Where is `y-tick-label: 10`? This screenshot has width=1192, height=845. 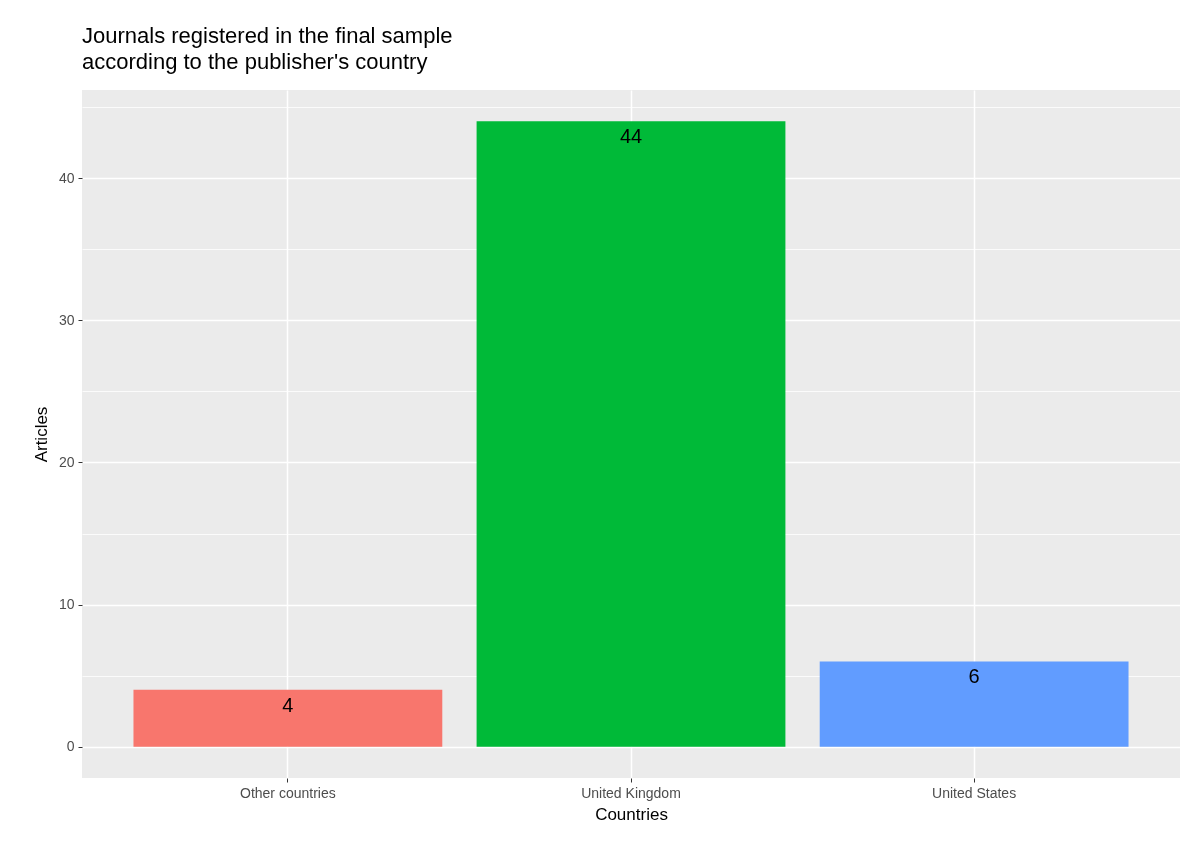
y-tick-label: 10 is located at coordinates (66, 604).